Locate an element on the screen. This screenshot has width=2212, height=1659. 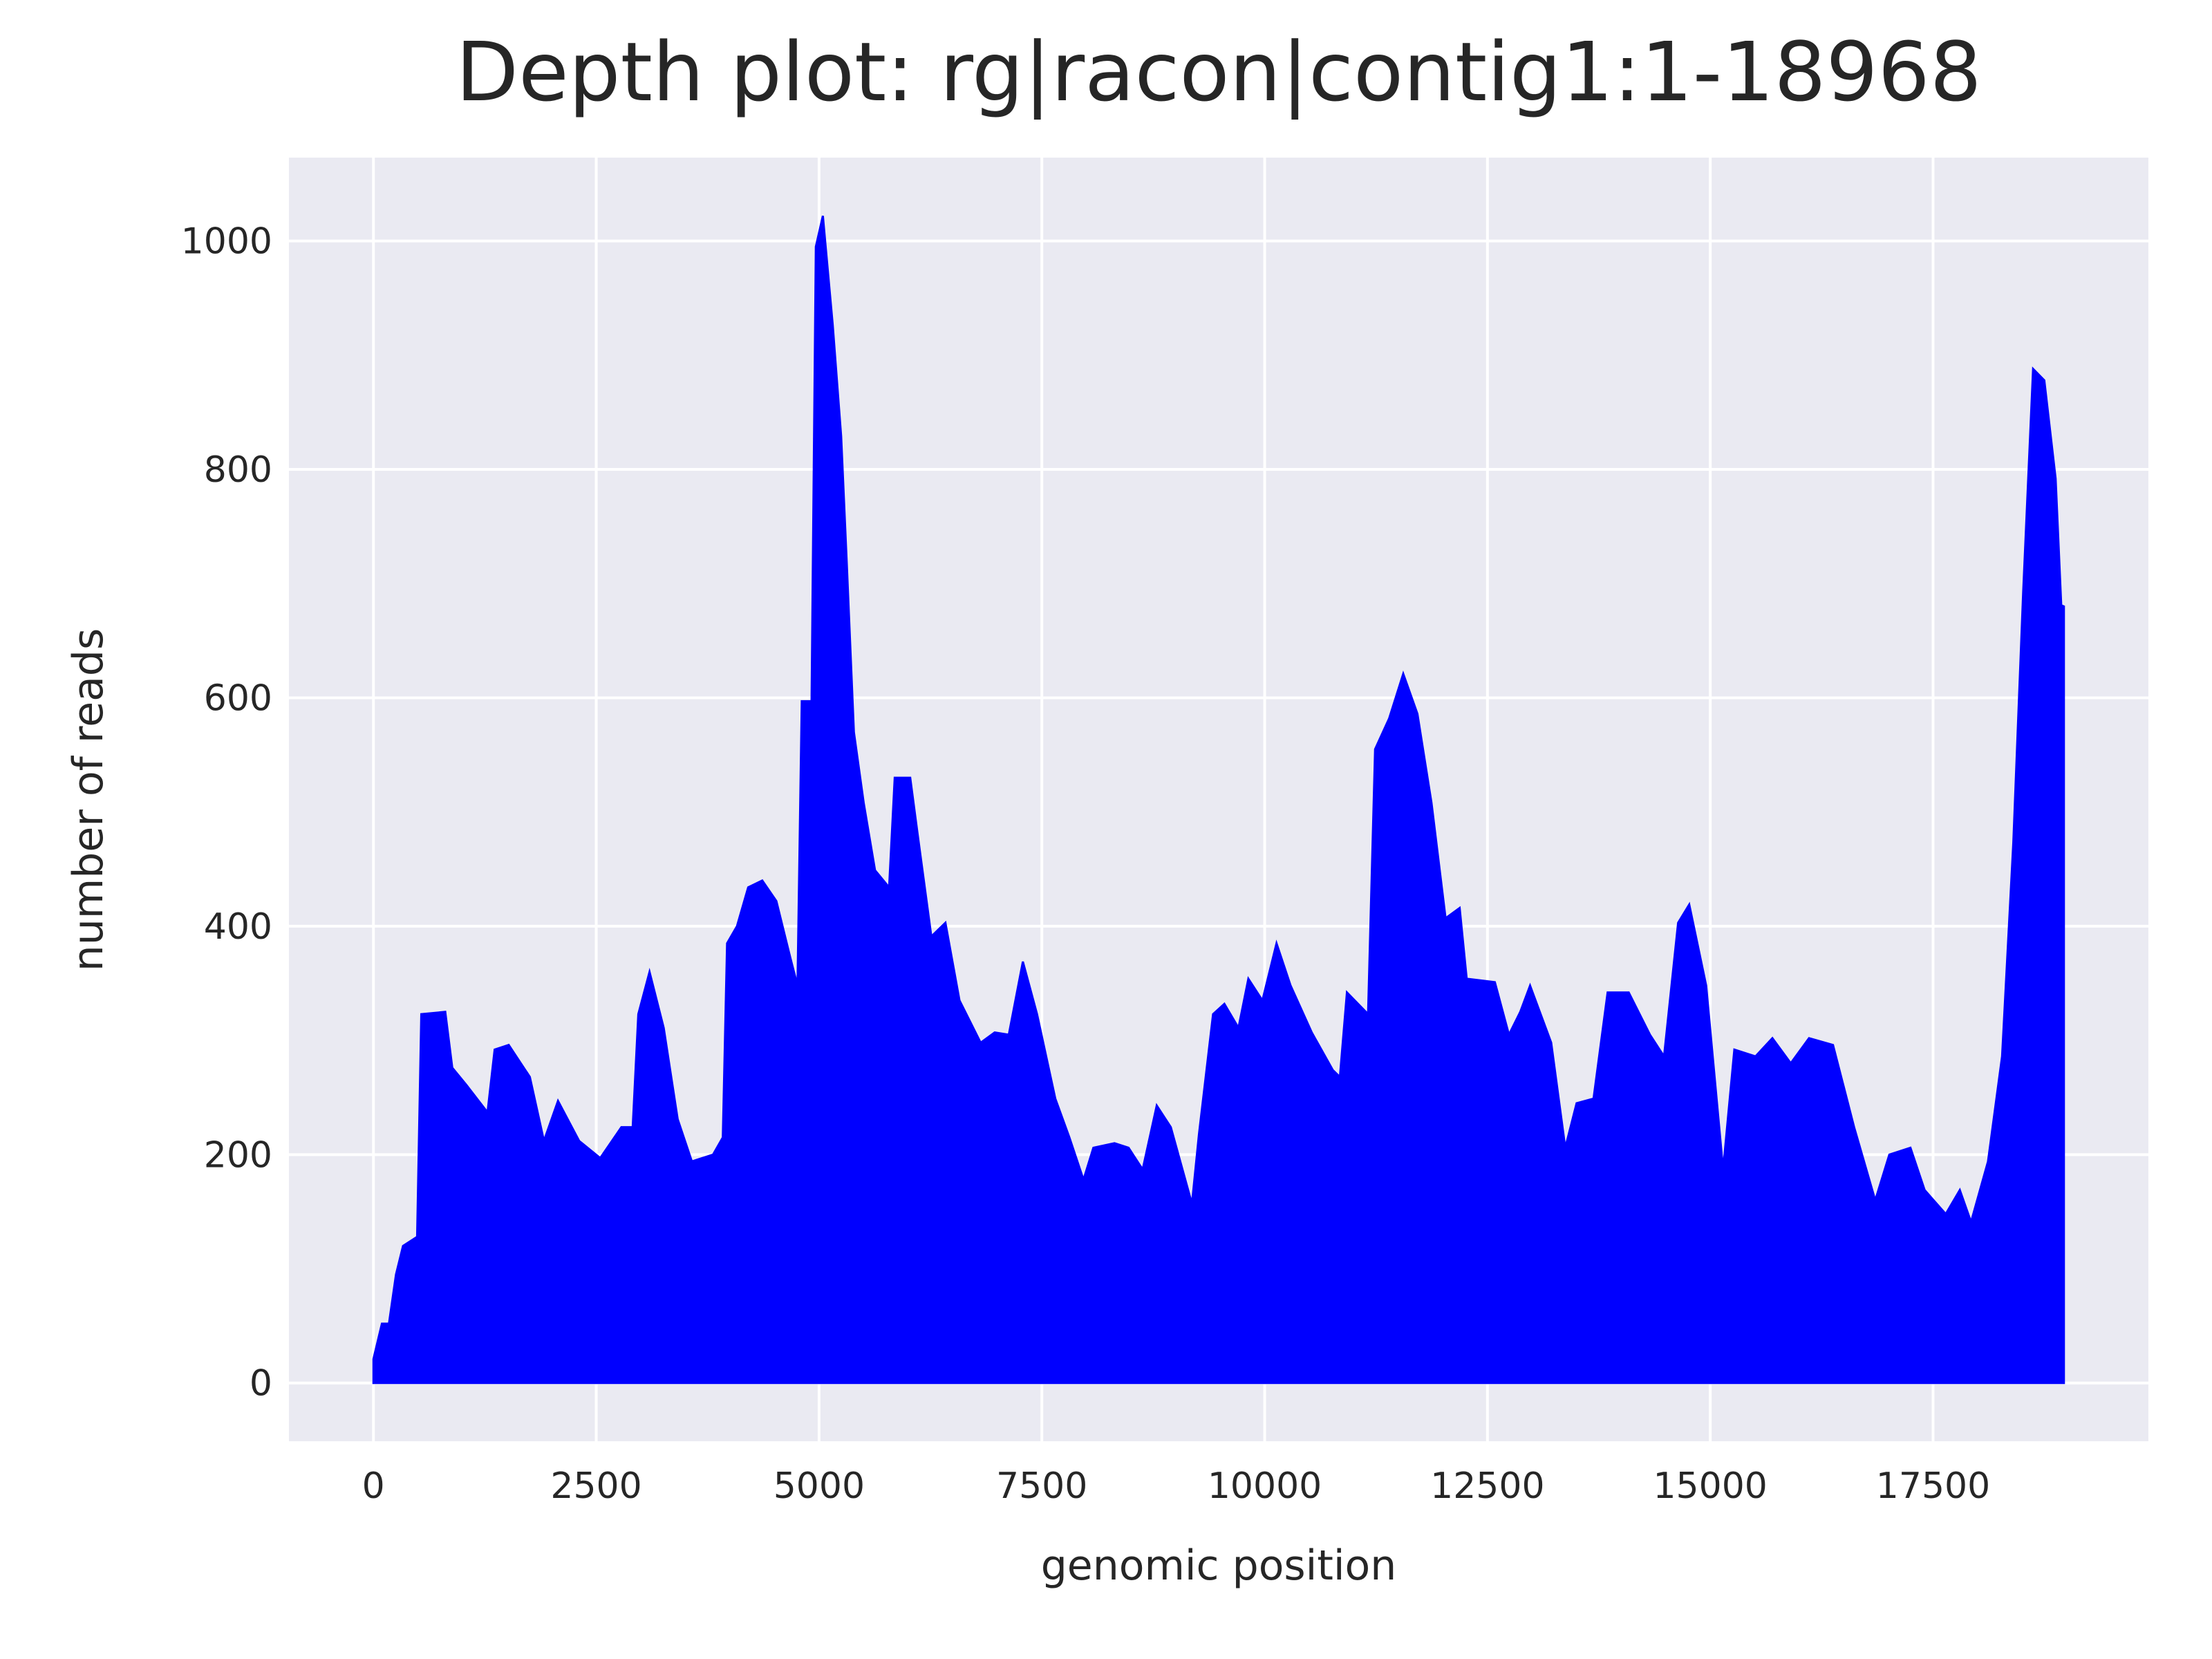
x-tick-label: 17500 is located at coordinates (1933, 1486).